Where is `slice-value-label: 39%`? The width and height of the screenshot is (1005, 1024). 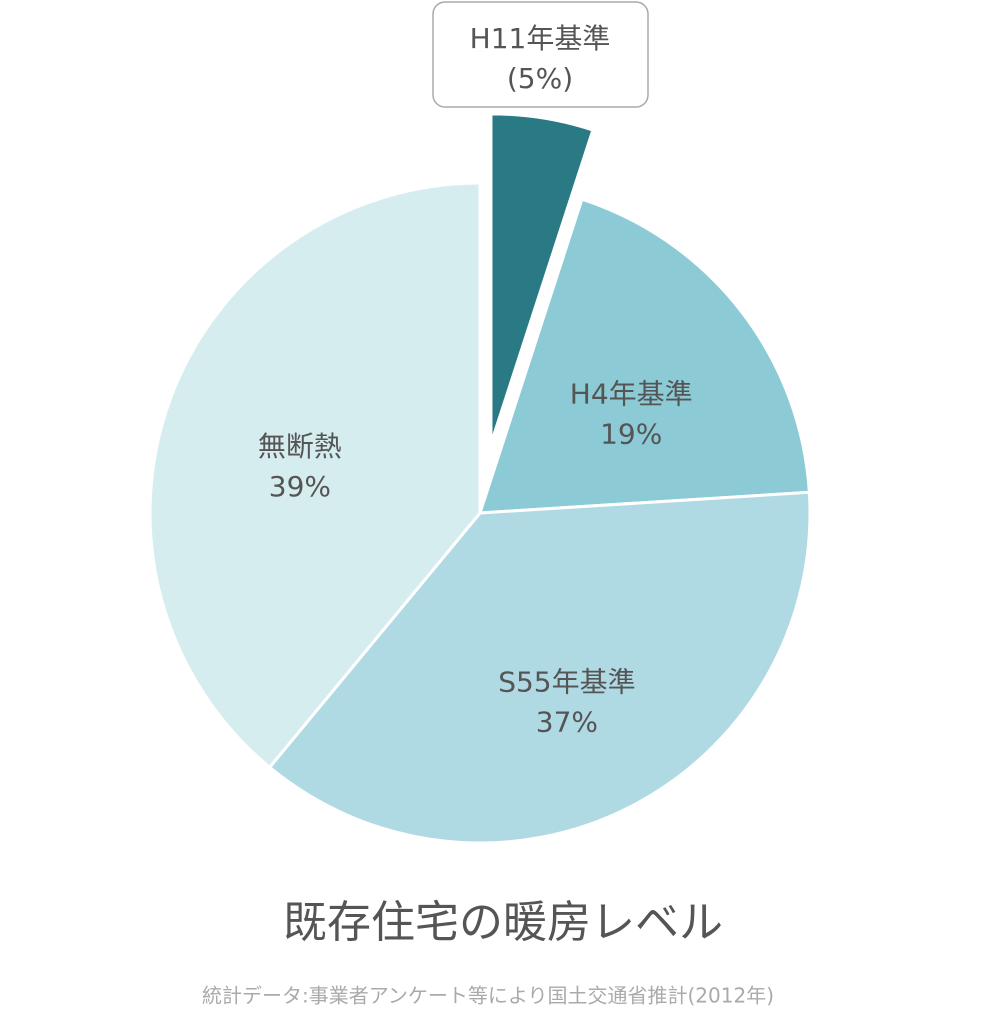 slice-value-label: 39% is located at coordinates (300, 486).